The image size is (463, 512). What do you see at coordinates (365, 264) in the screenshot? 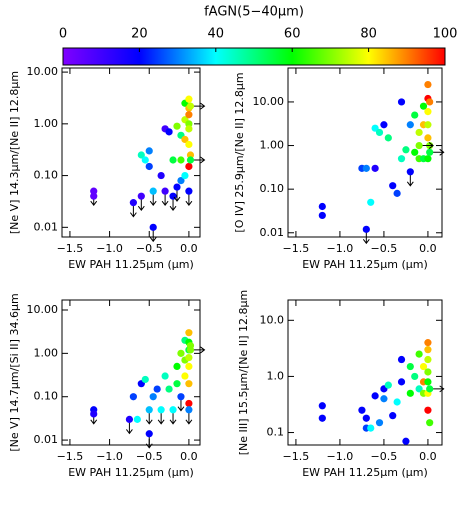
I see `x-axis-label: EW PAH 11.25μm (μm)` at bounding box center [365, 264].